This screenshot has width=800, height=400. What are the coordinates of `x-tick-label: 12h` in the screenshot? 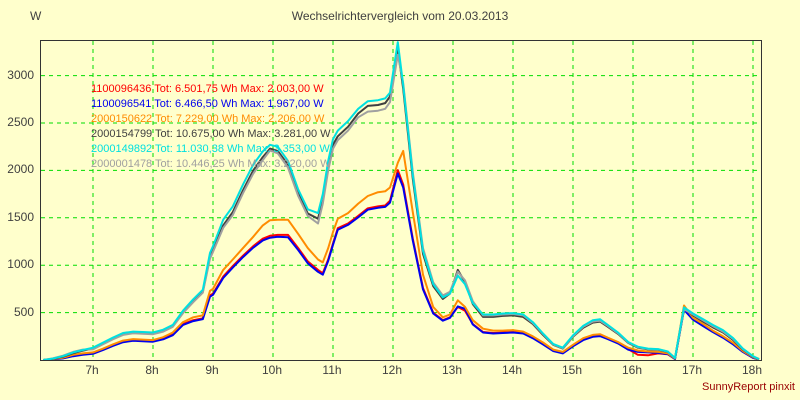 It's located at (392, 370).